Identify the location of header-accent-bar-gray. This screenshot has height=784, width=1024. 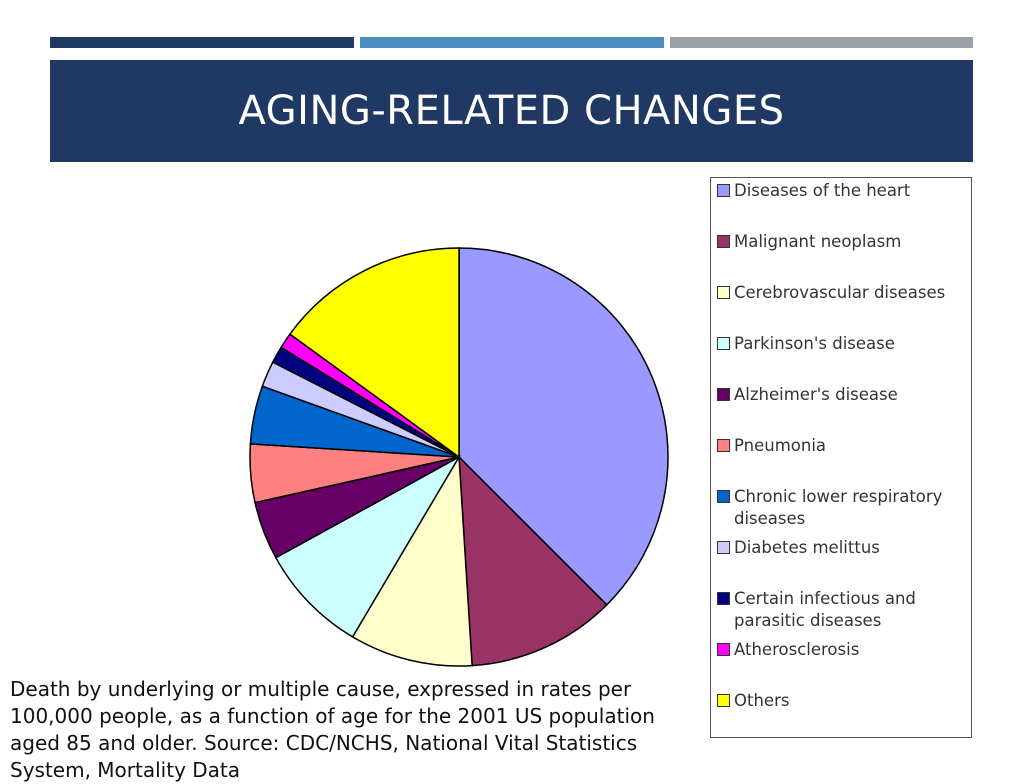
(821, 42).